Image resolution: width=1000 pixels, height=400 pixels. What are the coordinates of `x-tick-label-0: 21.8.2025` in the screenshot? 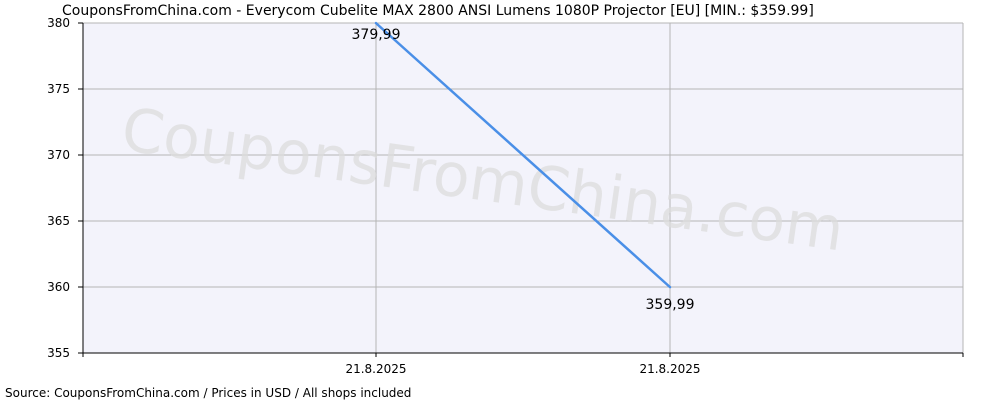 It's located at (375, 369).